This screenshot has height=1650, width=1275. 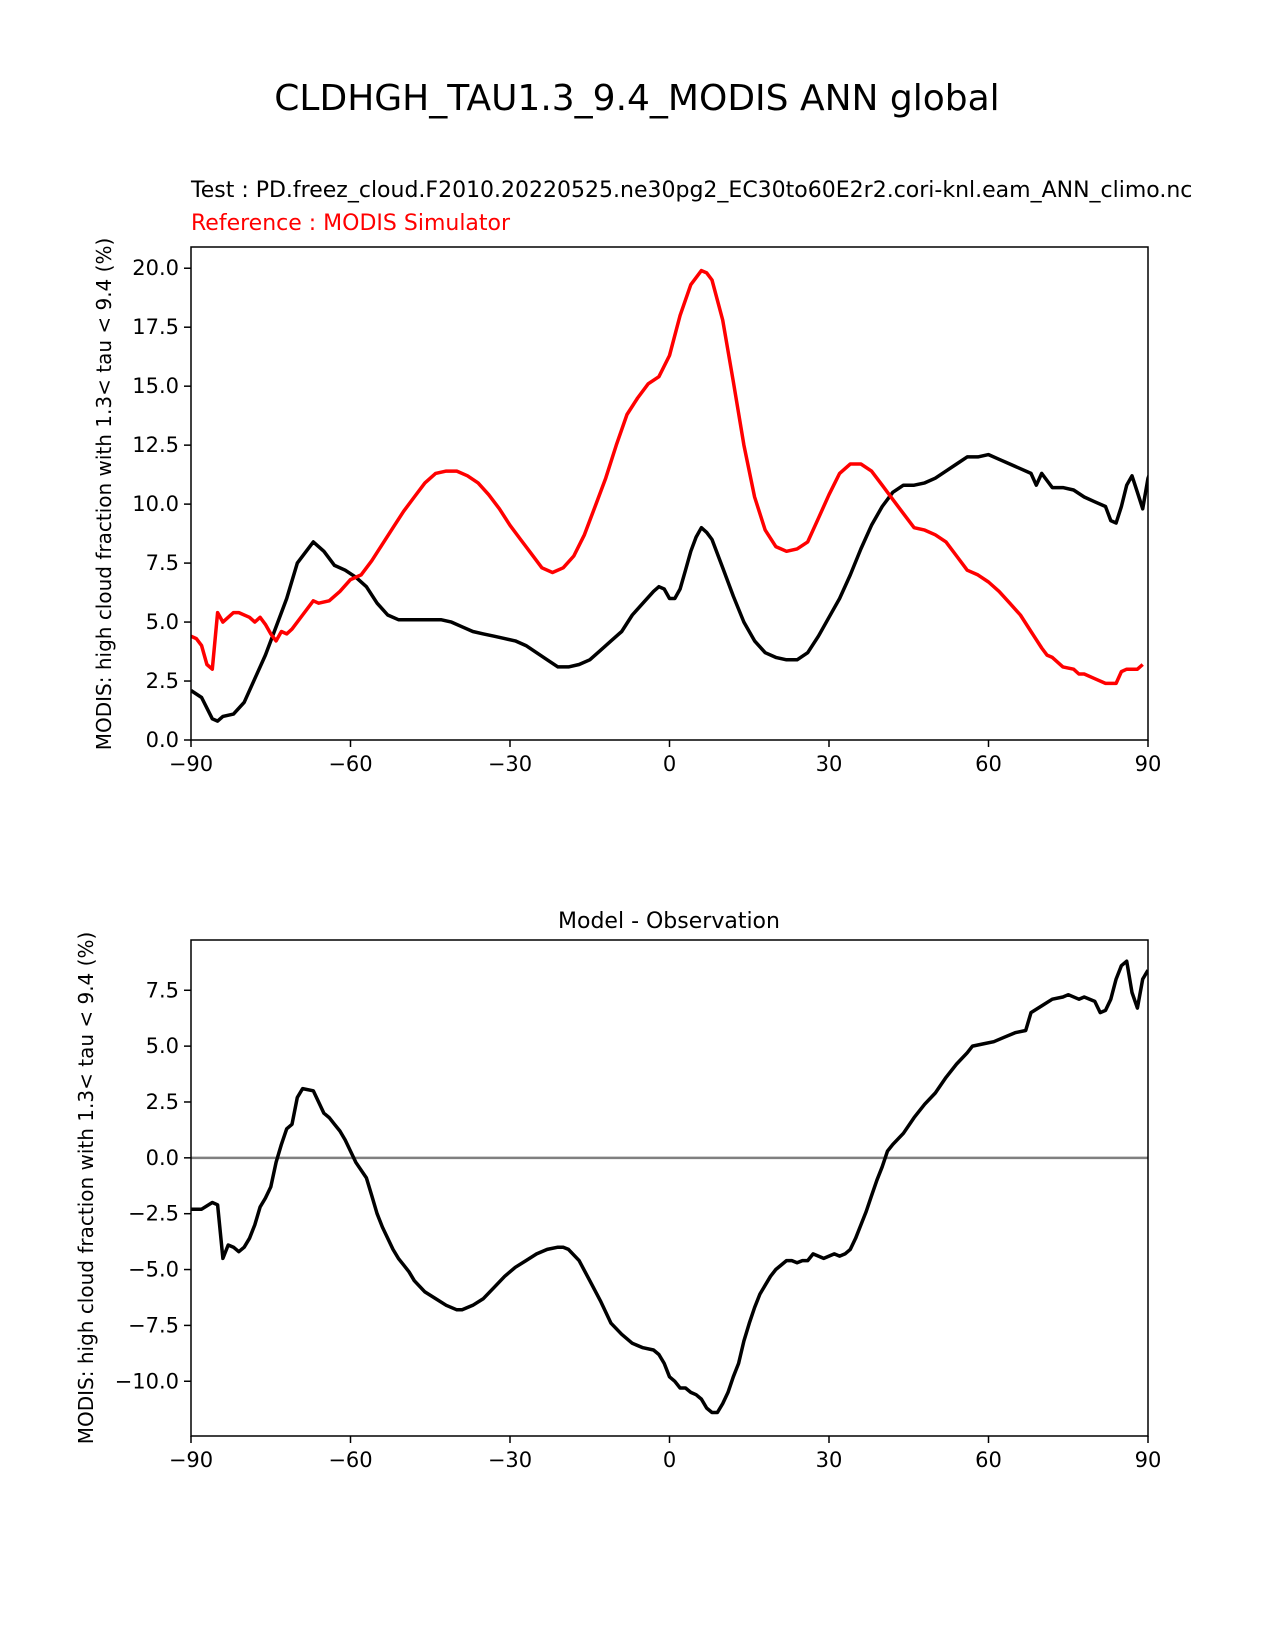 I want to click on y-tick-label: −5.0, so click(x=153, y=1270).